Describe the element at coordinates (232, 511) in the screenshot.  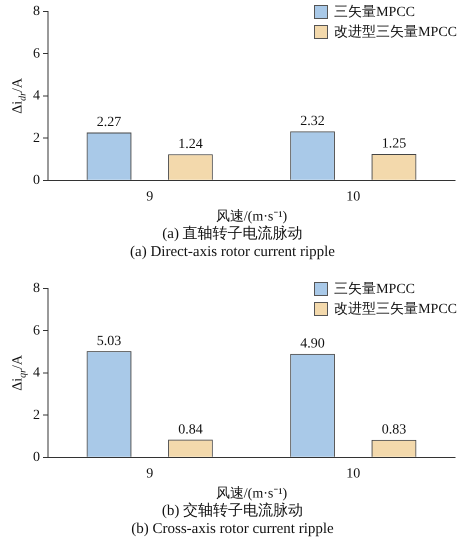
I see `text: (b) 交轴转子电流脉动` at that location.